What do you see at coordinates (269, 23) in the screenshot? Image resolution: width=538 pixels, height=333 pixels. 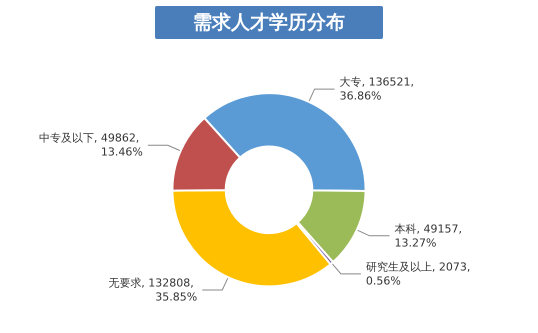 I see `chart-title: 需求人才学历分布` at bounding box center [269, 23].